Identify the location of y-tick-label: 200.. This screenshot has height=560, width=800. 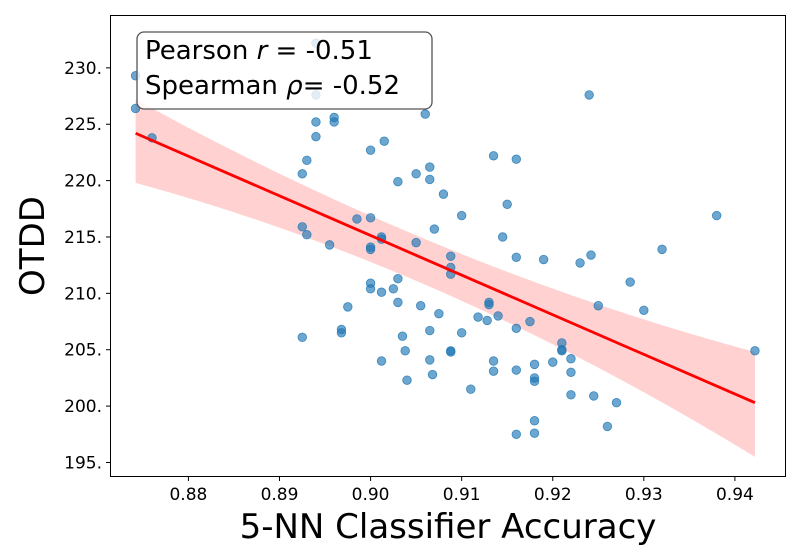
(83, 407).